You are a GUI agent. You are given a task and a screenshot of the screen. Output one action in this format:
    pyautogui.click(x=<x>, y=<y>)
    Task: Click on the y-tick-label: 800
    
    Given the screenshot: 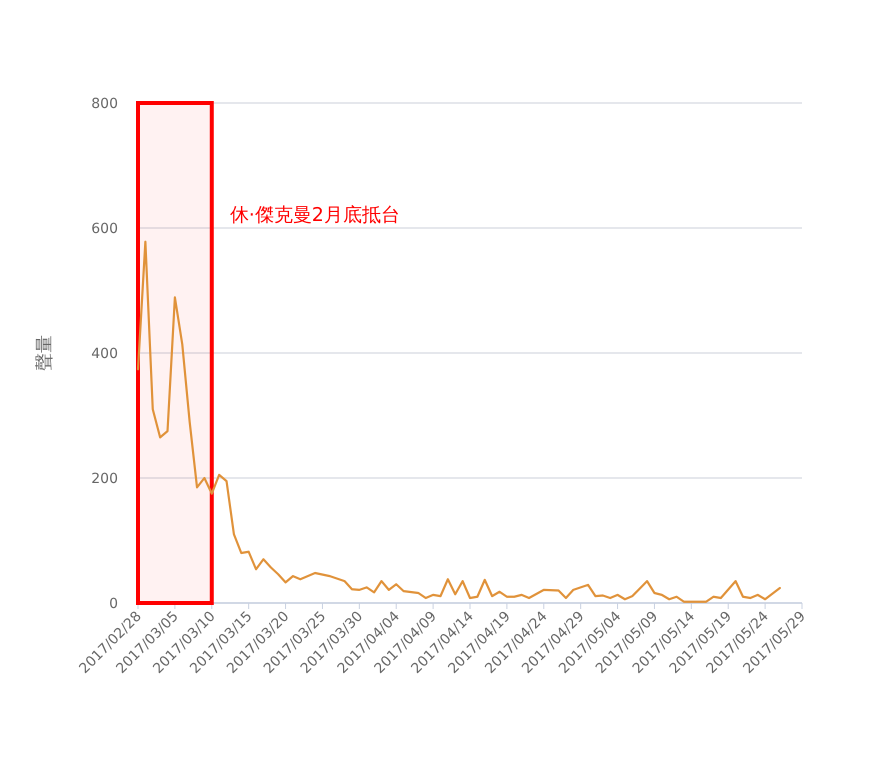 What is the action you would take?
    pyautogui.click(x=104, y=104)
    